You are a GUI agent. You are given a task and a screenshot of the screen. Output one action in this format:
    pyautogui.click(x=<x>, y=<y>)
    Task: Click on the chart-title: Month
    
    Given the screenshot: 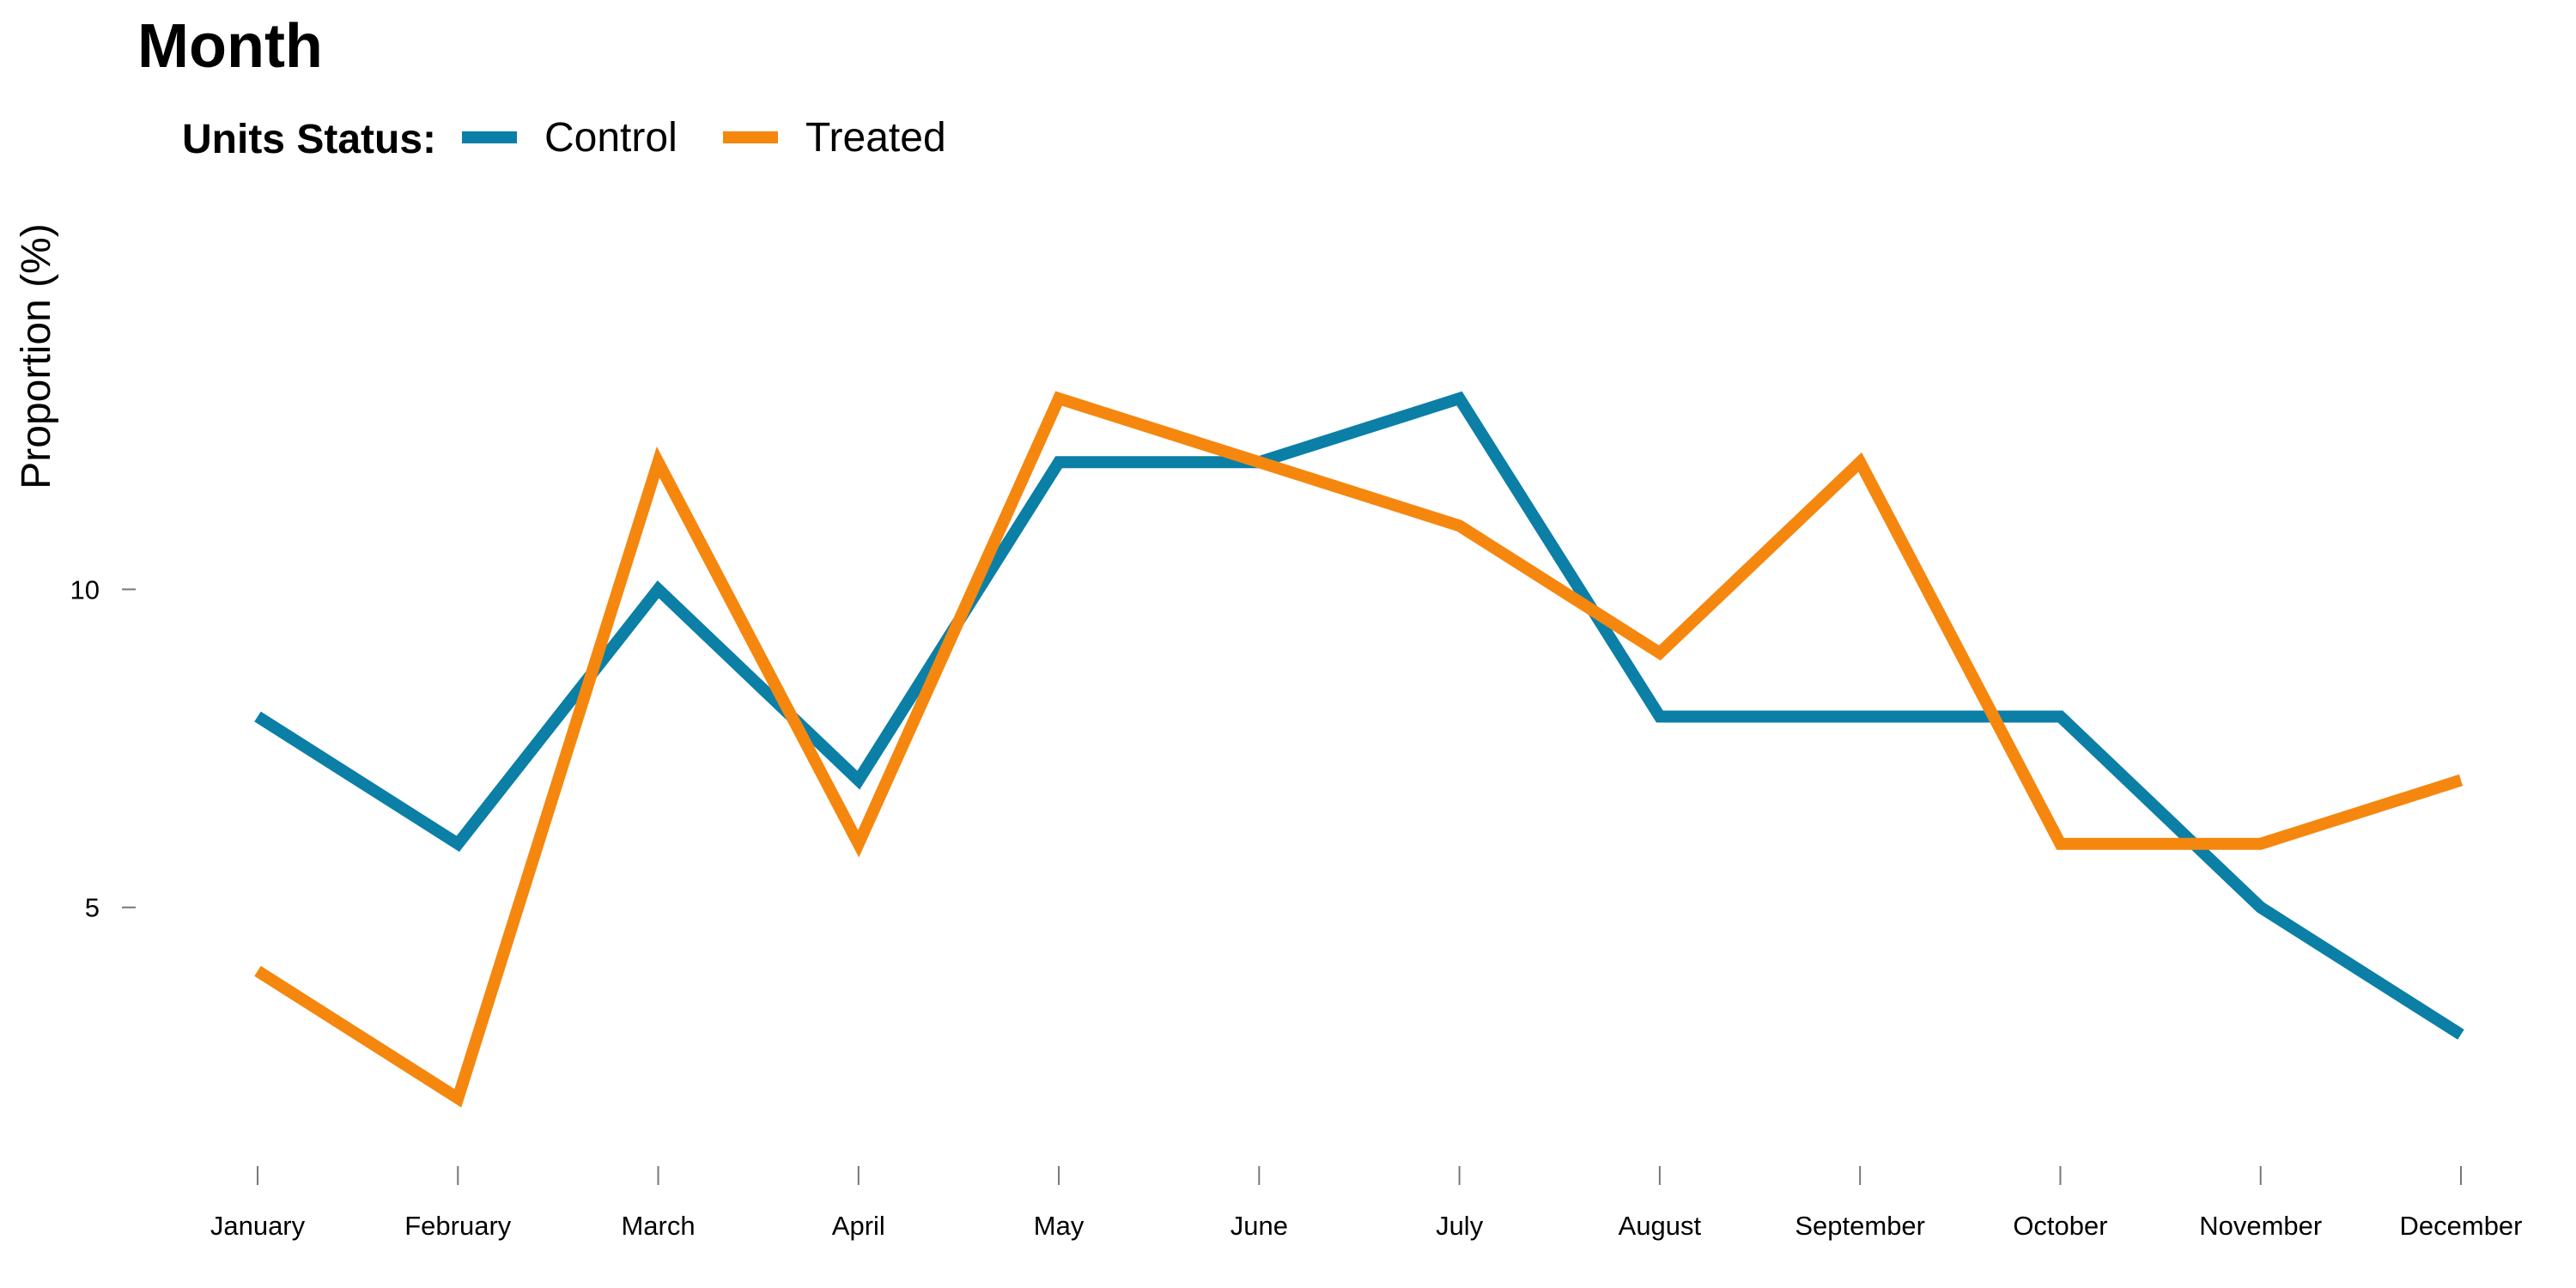 What is the action you would take?
    pyautogui.click(x=230, y=46)
    